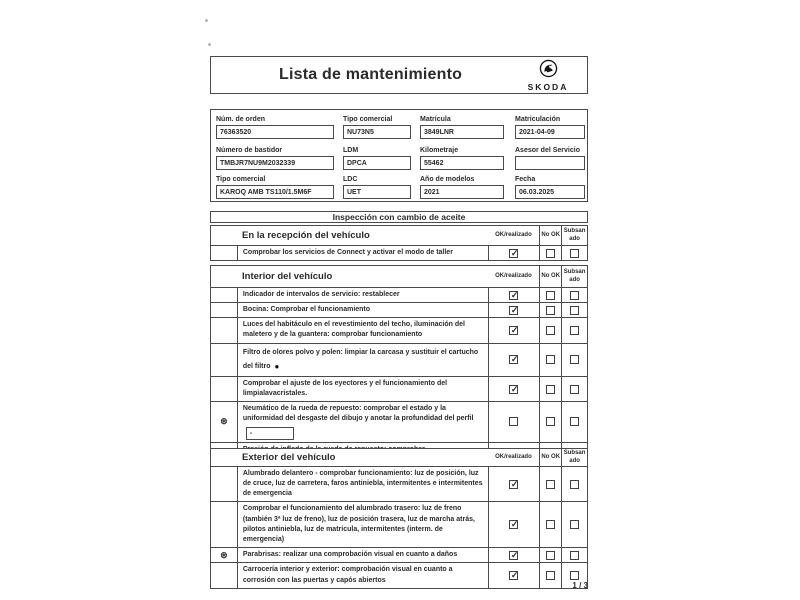  I want to click on field-label-vin: Número de bastidor, so click(249, 150).